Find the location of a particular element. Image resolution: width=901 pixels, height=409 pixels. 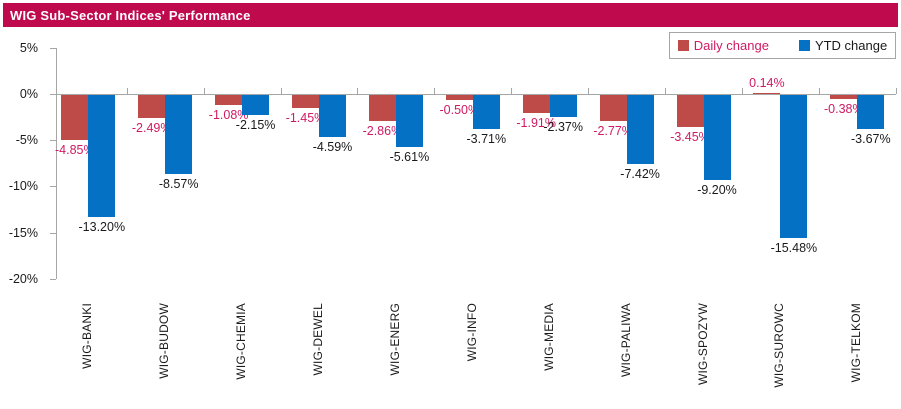

category-label: WIG-INFO is located at coordinates (471, 332).